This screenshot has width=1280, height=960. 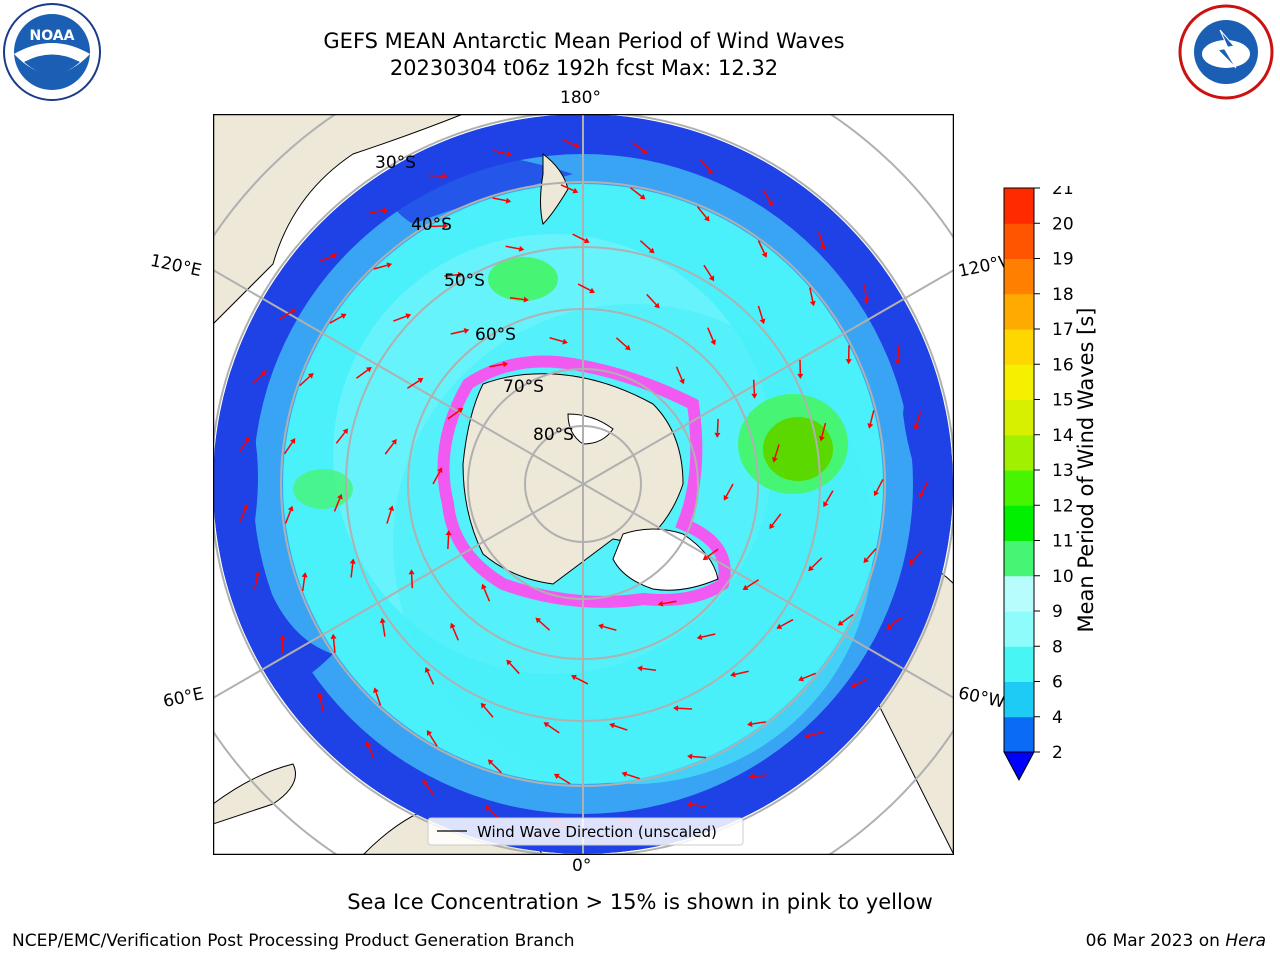 I want to click on lat-label-80s: 80°S, so click(x=553, y=435).